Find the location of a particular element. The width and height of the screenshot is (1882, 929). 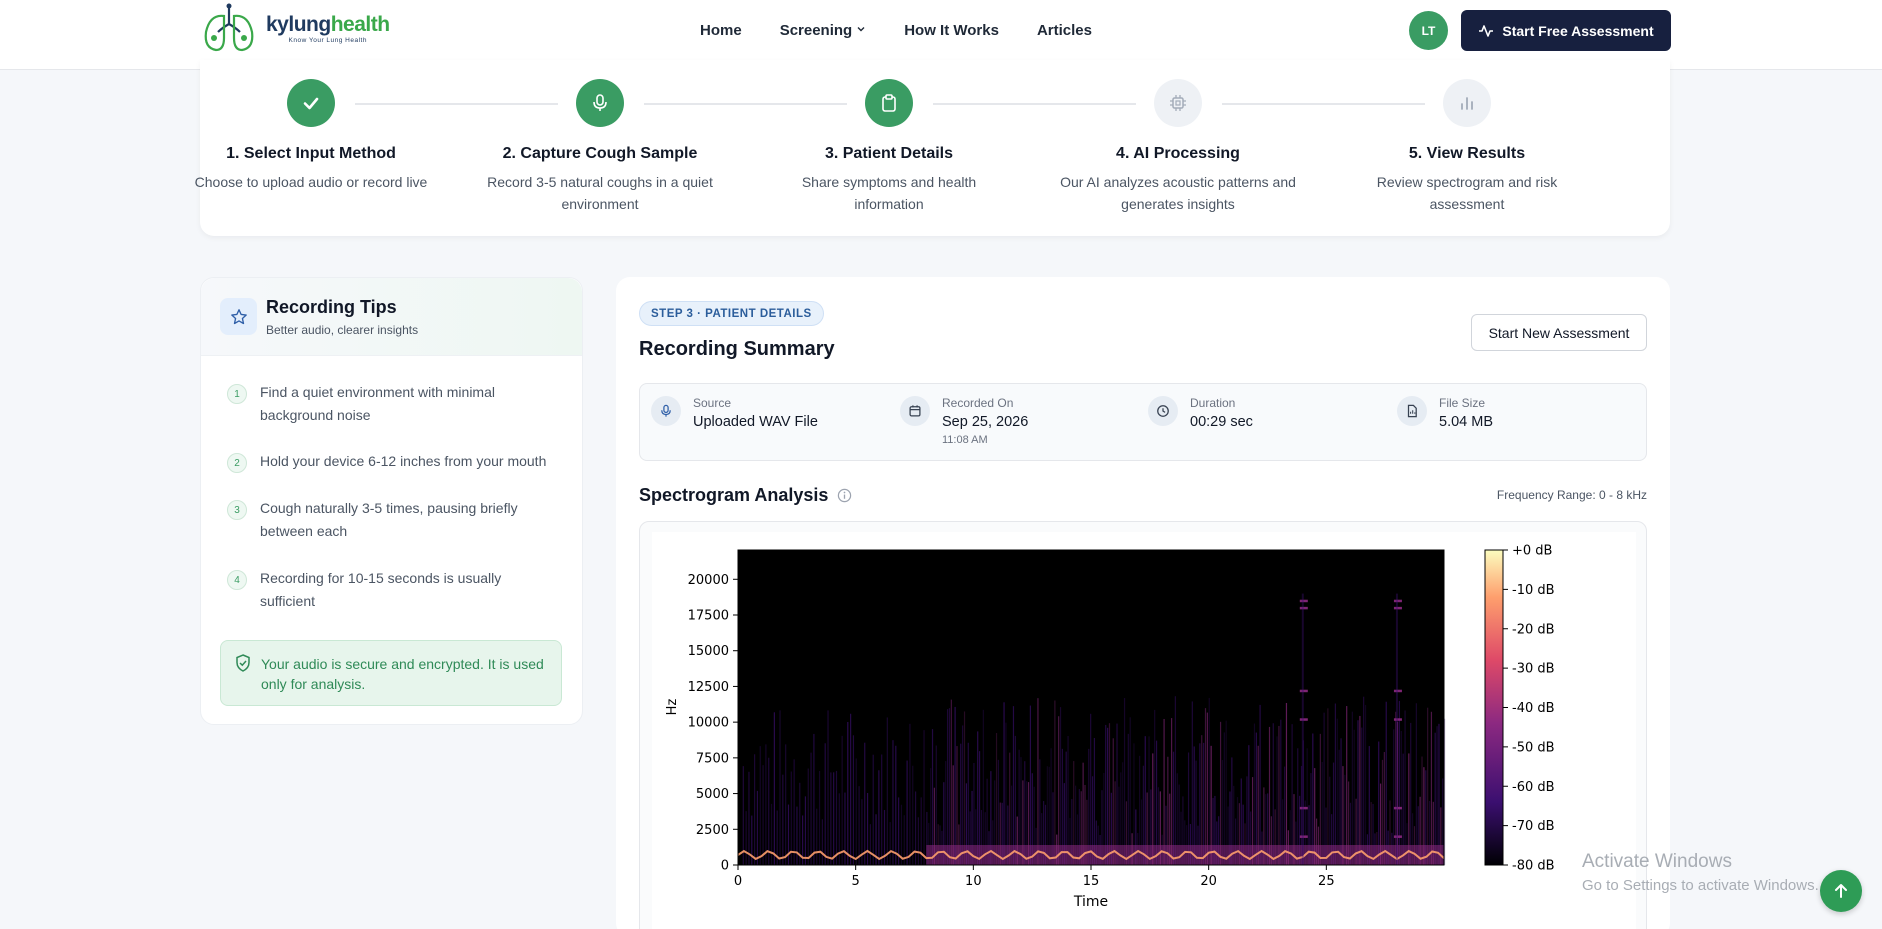

harmonic-column is located at coordinates (1396, 729).